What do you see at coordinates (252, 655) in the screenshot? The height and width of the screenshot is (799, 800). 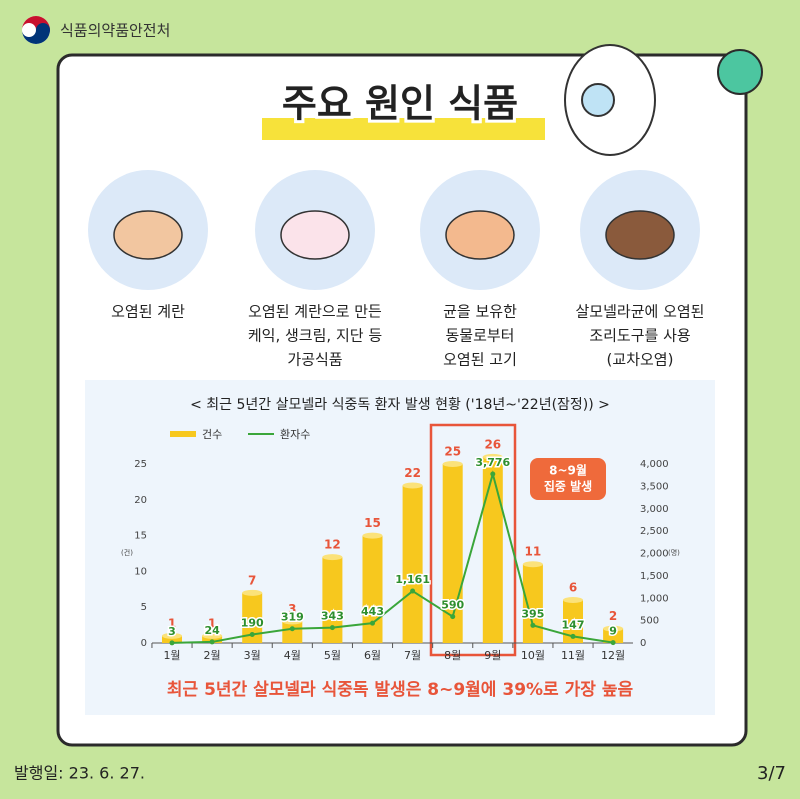 I see `x-tick-label: 3월` at bounding box center [252, 655].